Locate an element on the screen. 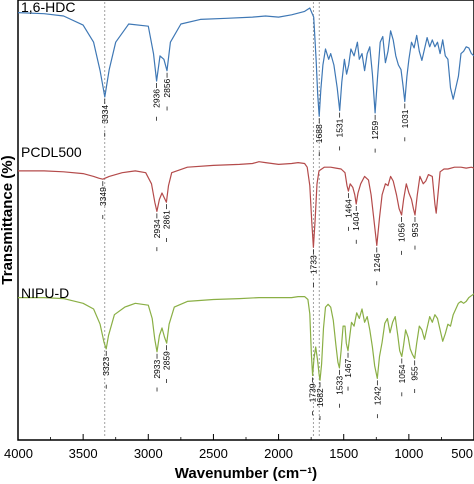  peak-label: 1467 is located at coordinates (348, 368).